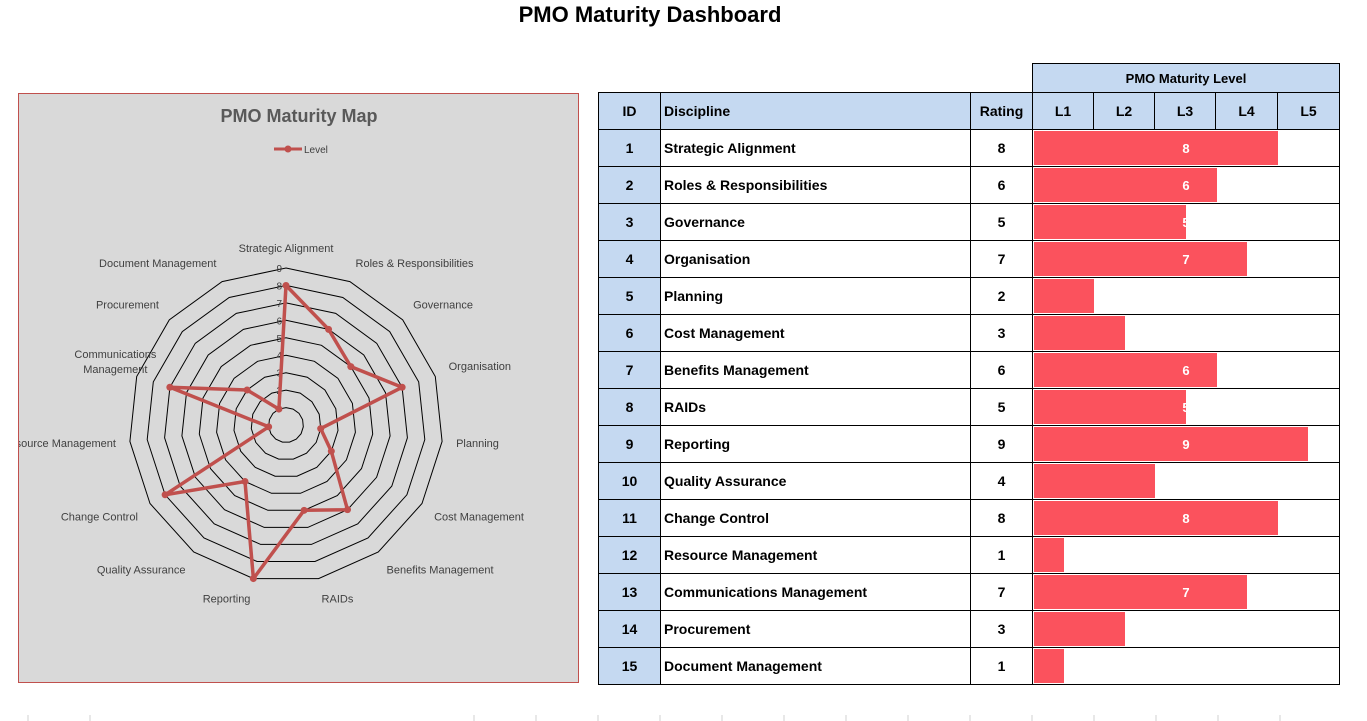  Describe the element at coordinates (279, 339) in the screenshot. I see `radial-tick-label: 5` at that location.